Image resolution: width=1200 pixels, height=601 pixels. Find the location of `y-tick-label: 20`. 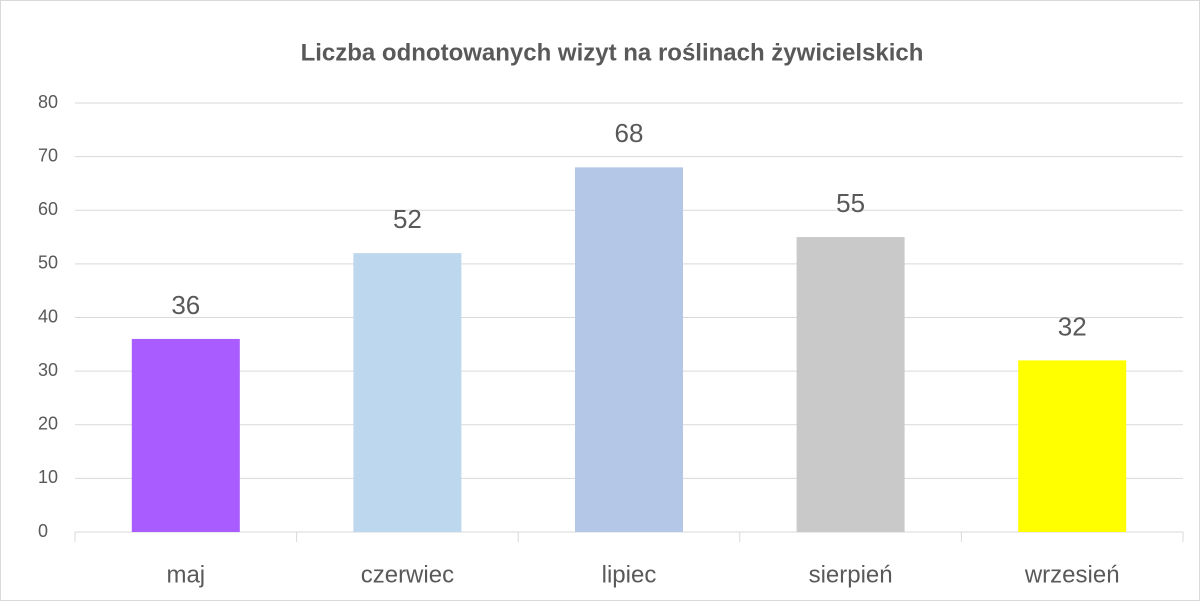

y-tick-label: 20 is located at coordinates (48, 424).